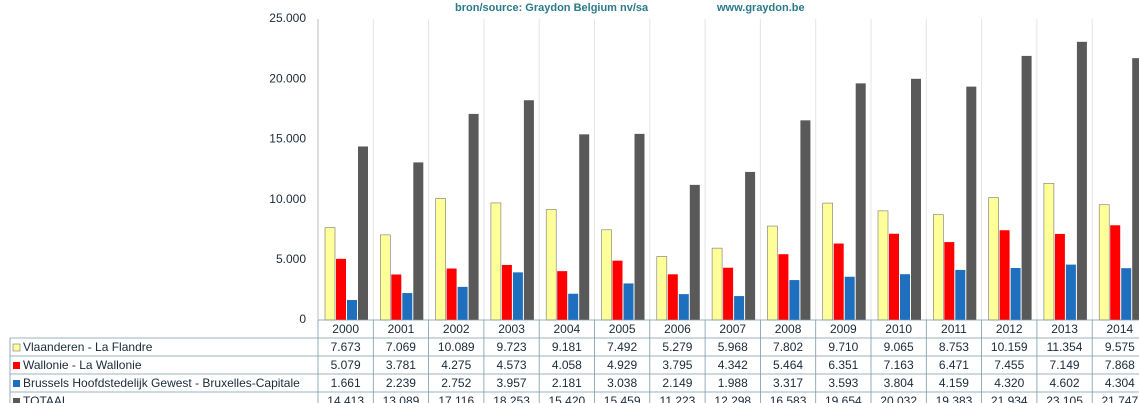 This screenshot has width=1139, height=403. I want to click on table-value: 11.354, so click(1065, 347).